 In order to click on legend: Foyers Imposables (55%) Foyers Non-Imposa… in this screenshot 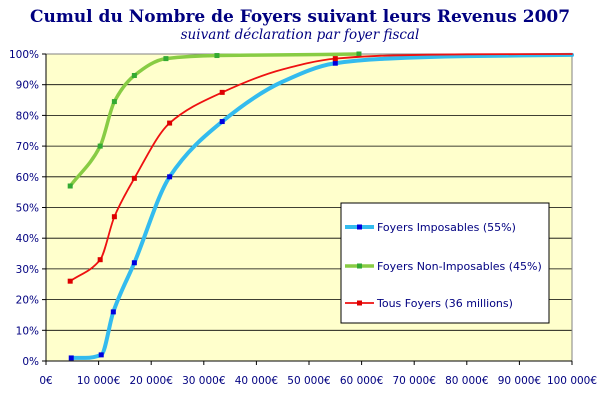, I will do `click(445, 263)`.